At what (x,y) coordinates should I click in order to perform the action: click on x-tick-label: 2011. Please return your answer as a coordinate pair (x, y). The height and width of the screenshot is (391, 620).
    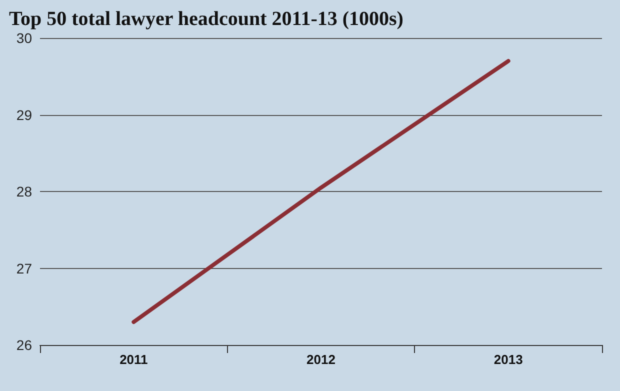
    Looking at the image, I should click on (134, 359).